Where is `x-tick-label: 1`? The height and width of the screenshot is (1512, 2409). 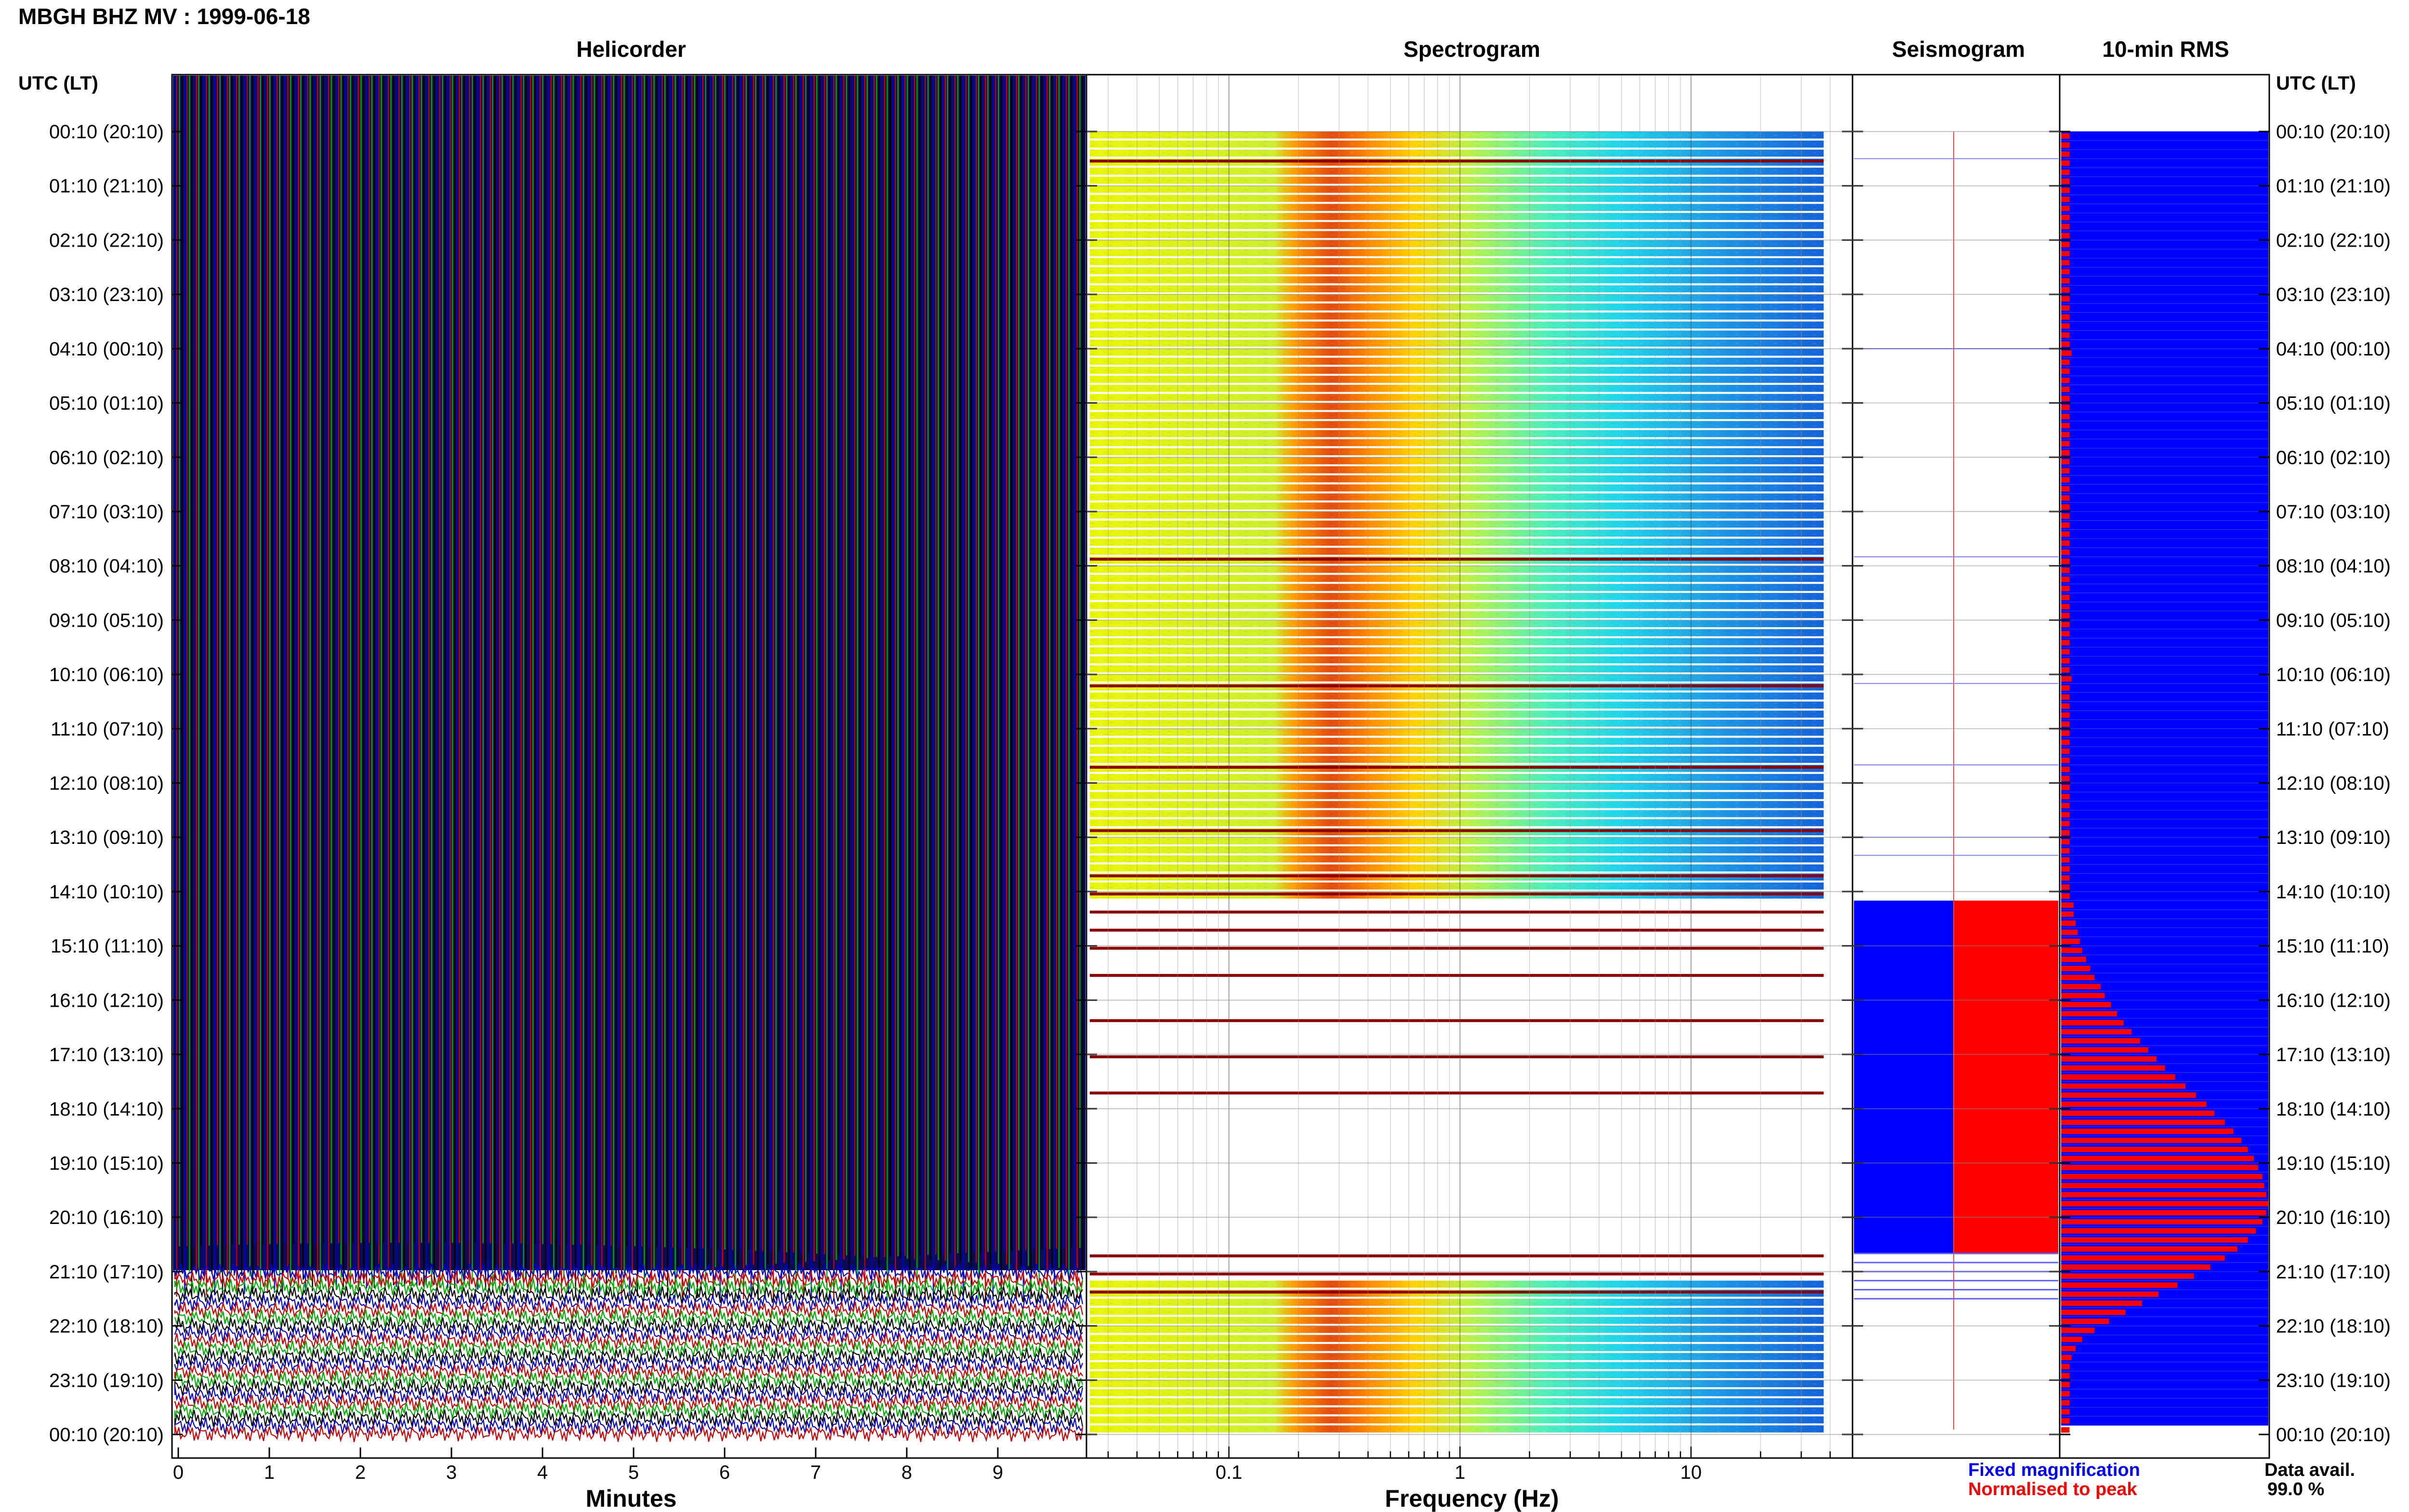 x-tick-label: 1 is located at coordinates (1460, 1472).